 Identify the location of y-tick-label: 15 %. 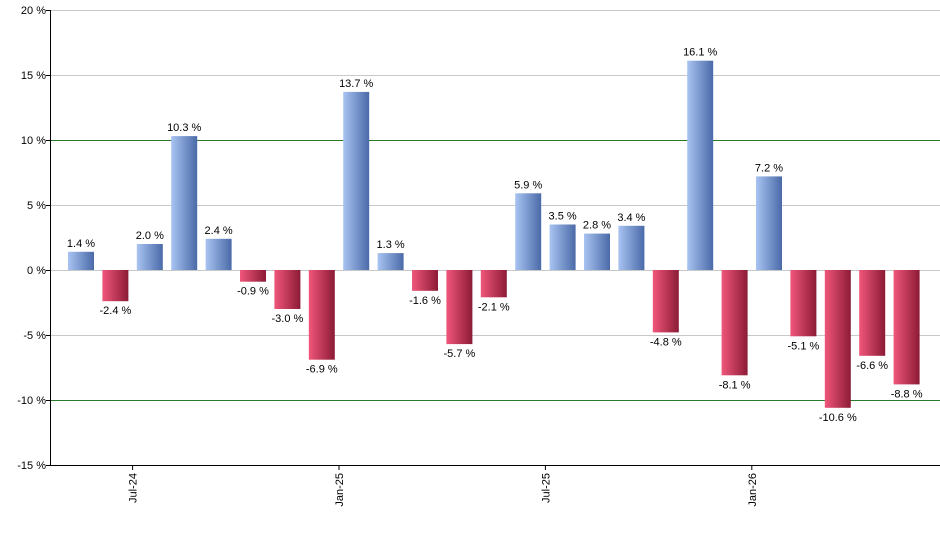
(33, 76).